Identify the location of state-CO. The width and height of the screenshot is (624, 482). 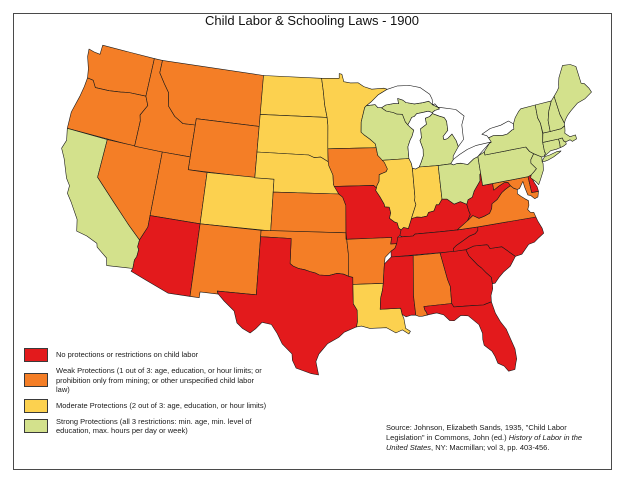
(237, 202).